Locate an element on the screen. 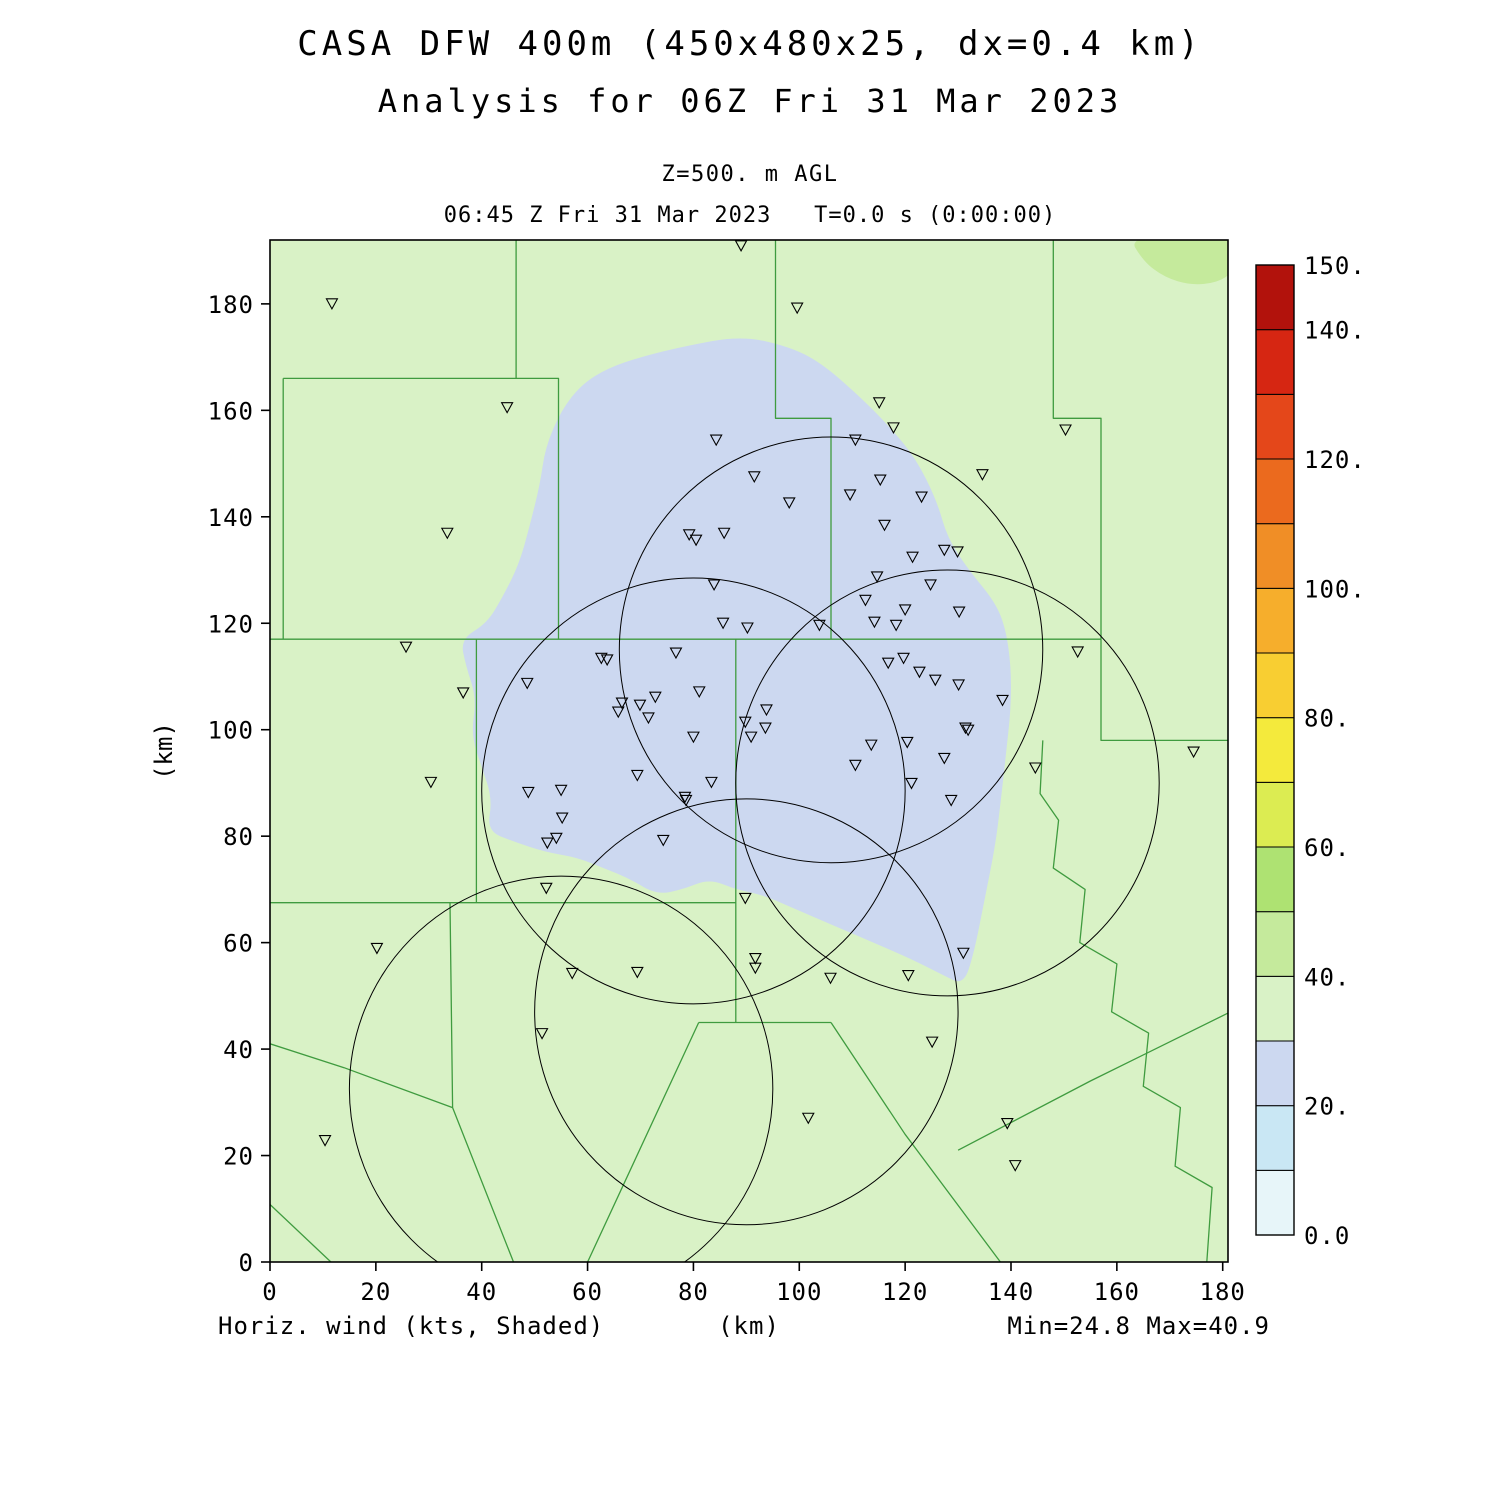  y-tick-label: 40 is located at coordinates (238, 1050).